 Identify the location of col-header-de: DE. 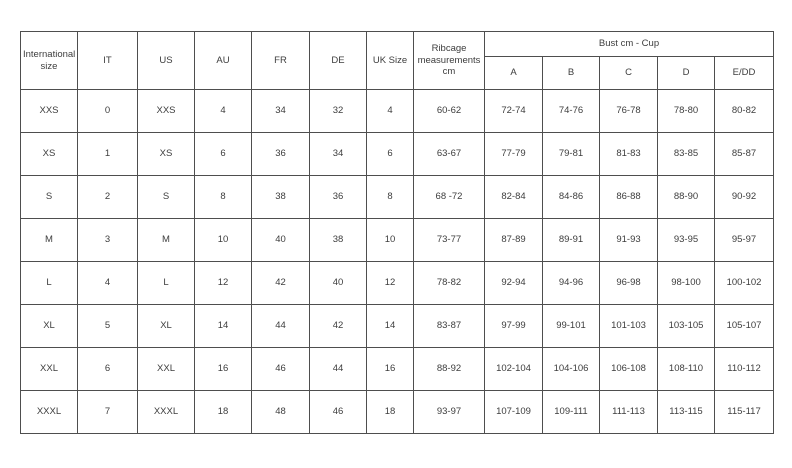
(338, 60).